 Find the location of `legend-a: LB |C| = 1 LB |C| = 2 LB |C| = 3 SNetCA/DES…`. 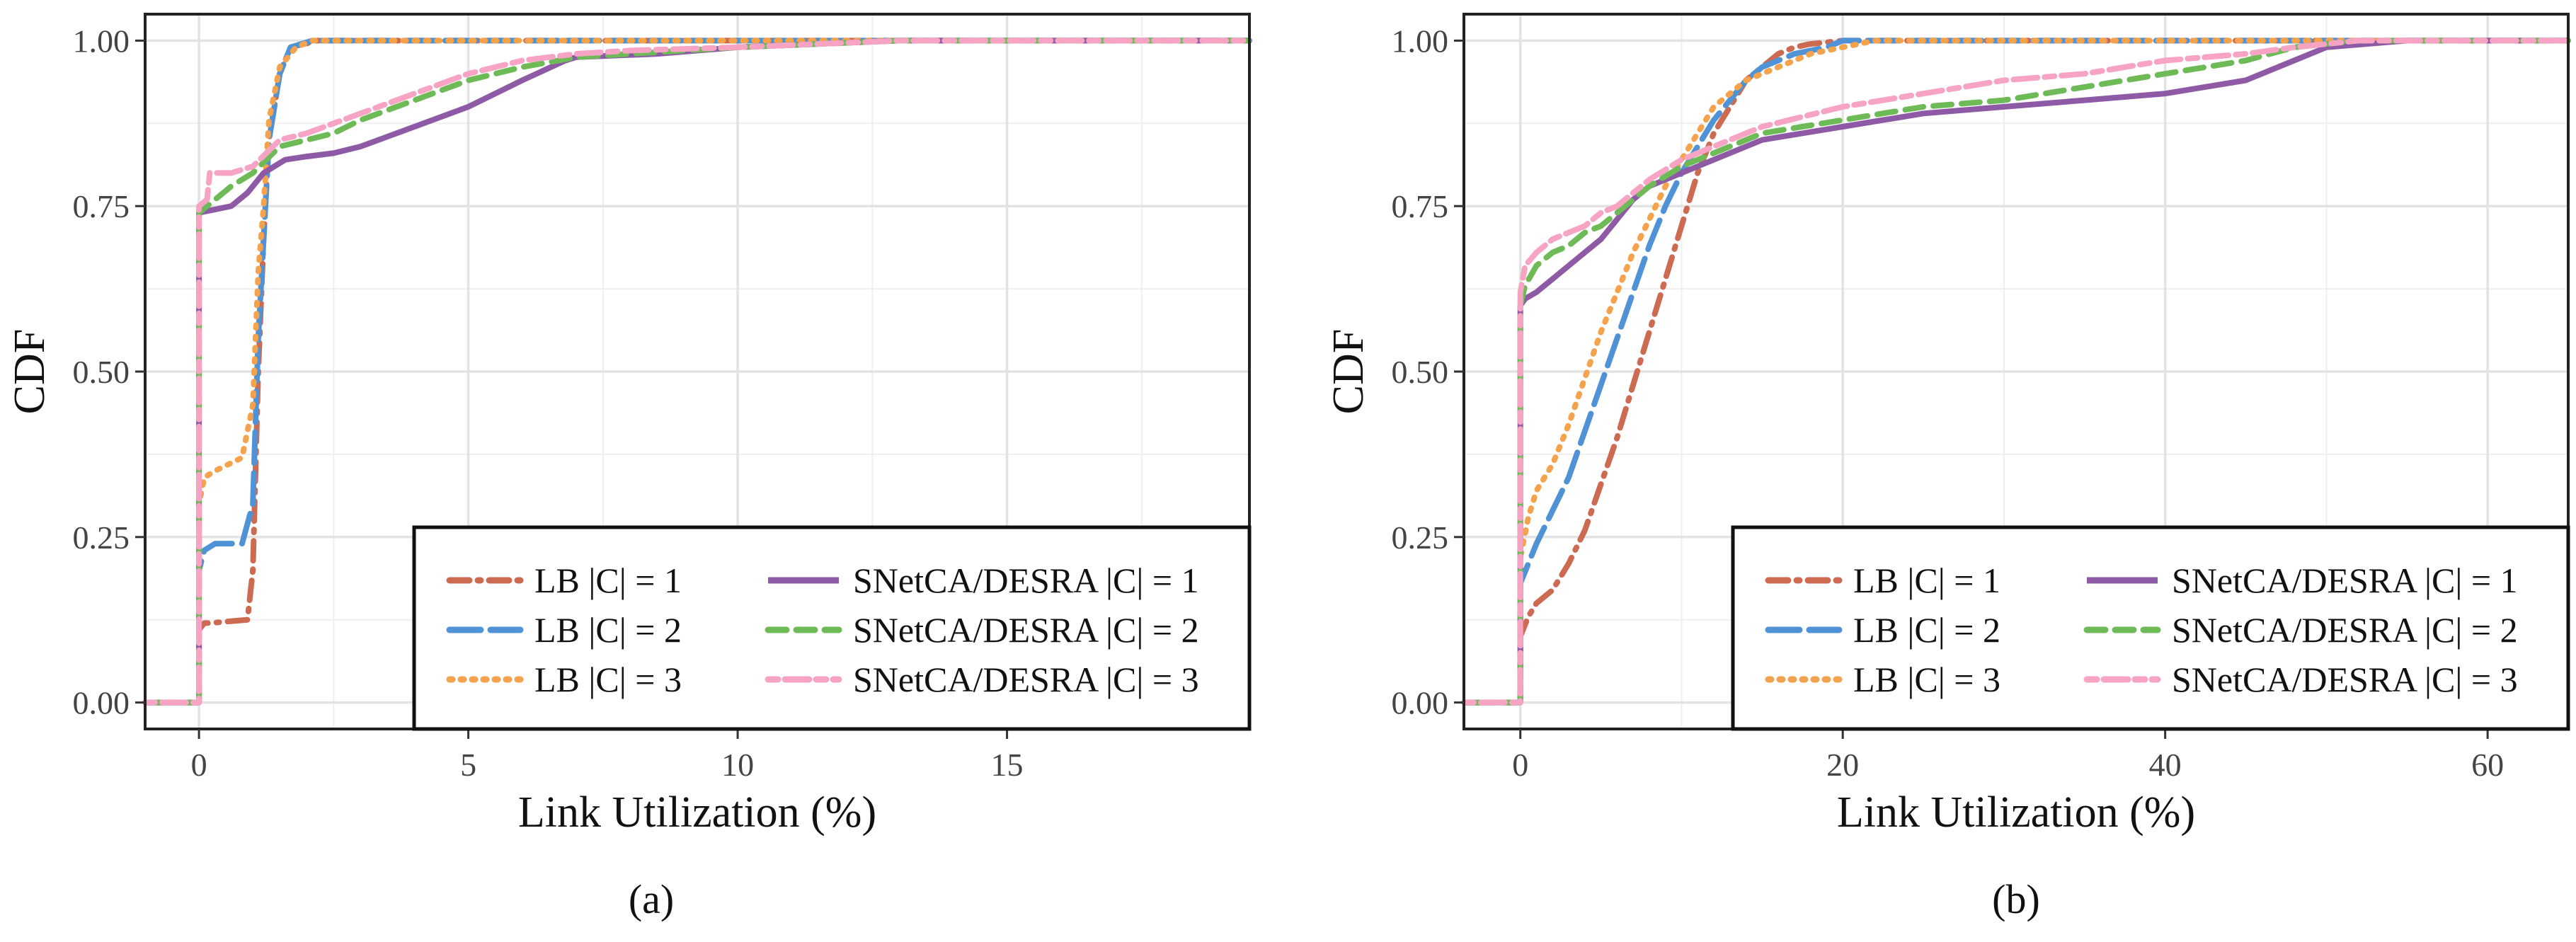

legend-a: LB |C| = 1 LB |C| = 2 LB |C| = 3 SNetCA/DES… is located at coordinates (832, 628).